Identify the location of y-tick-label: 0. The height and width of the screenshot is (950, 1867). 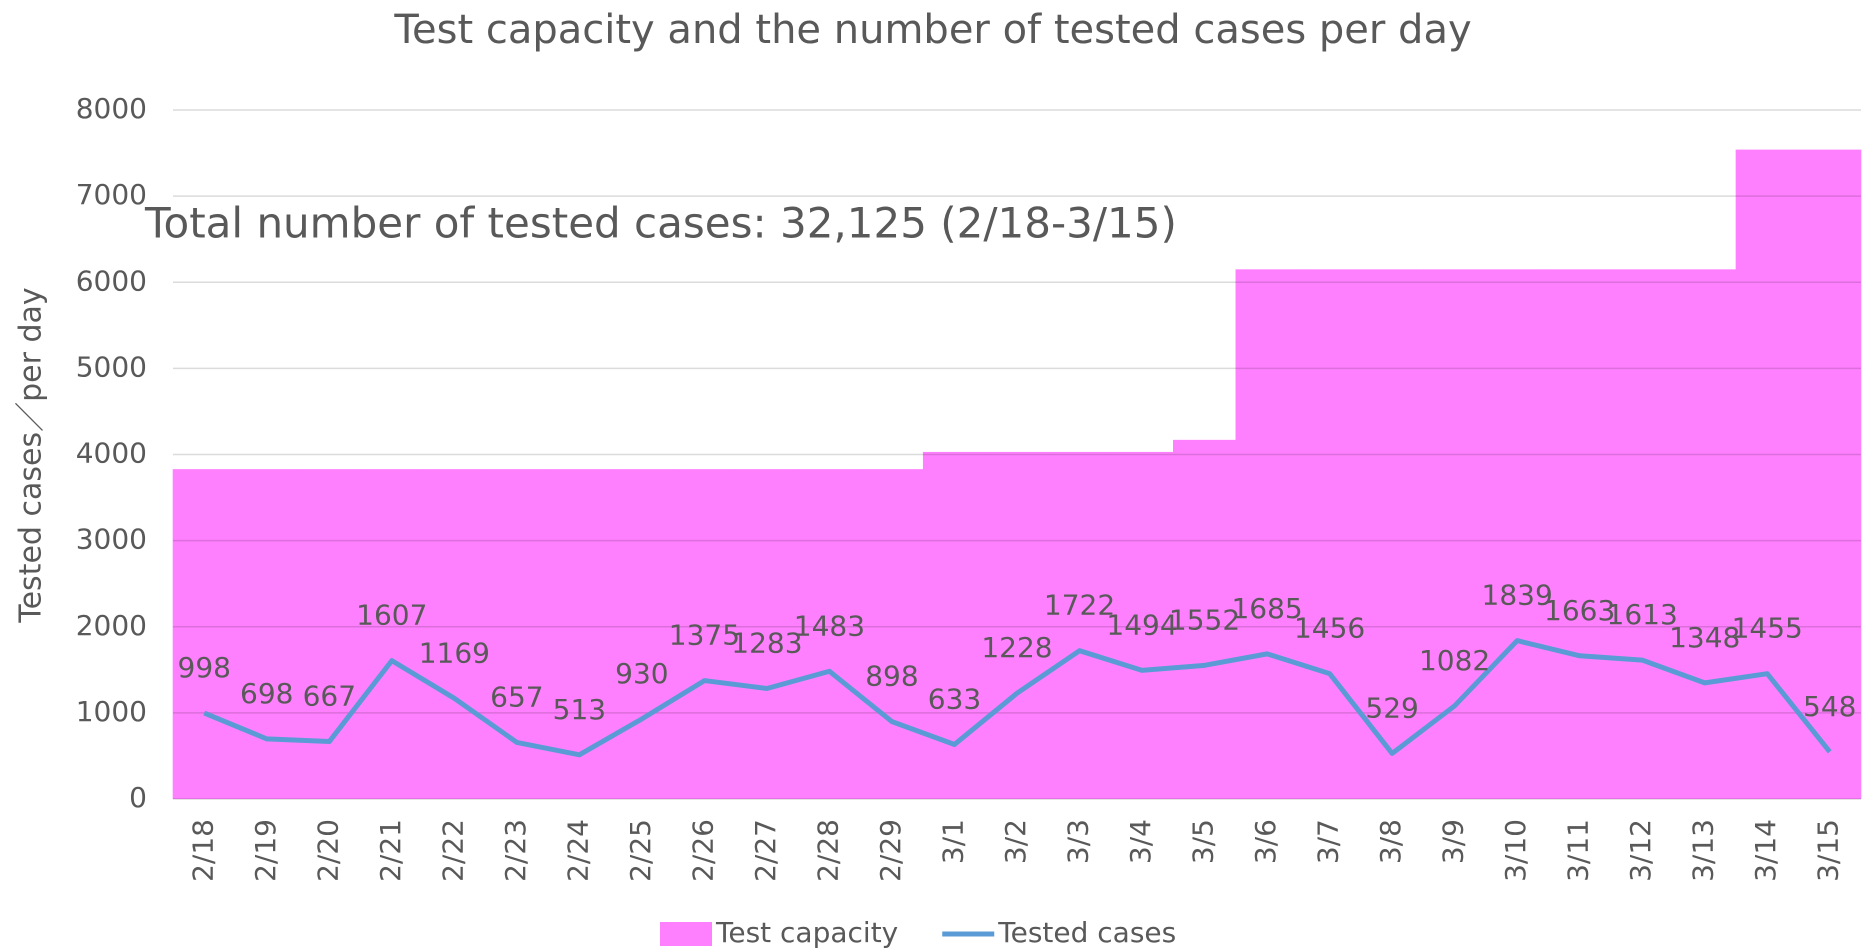
(138, 797).